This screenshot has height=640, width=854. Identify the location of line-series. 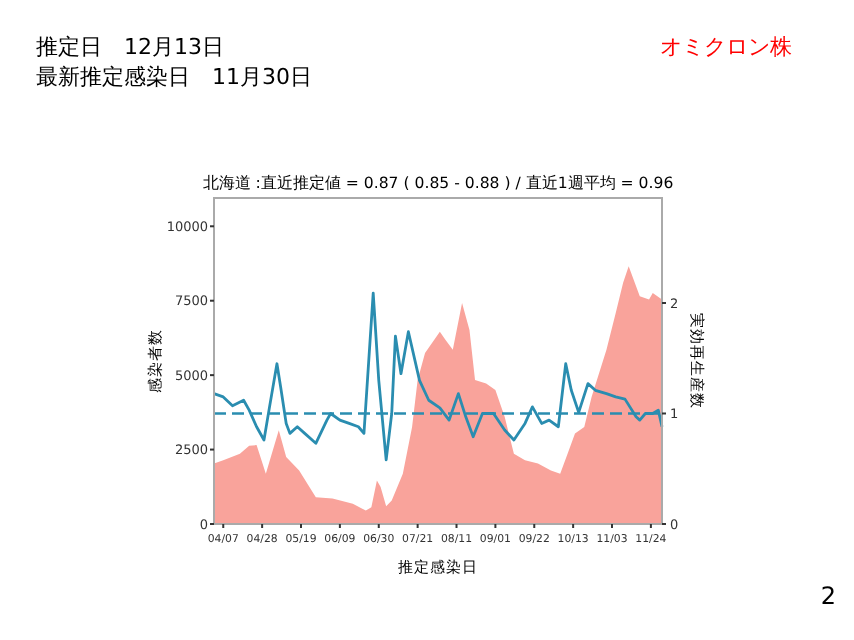
(438, 376).